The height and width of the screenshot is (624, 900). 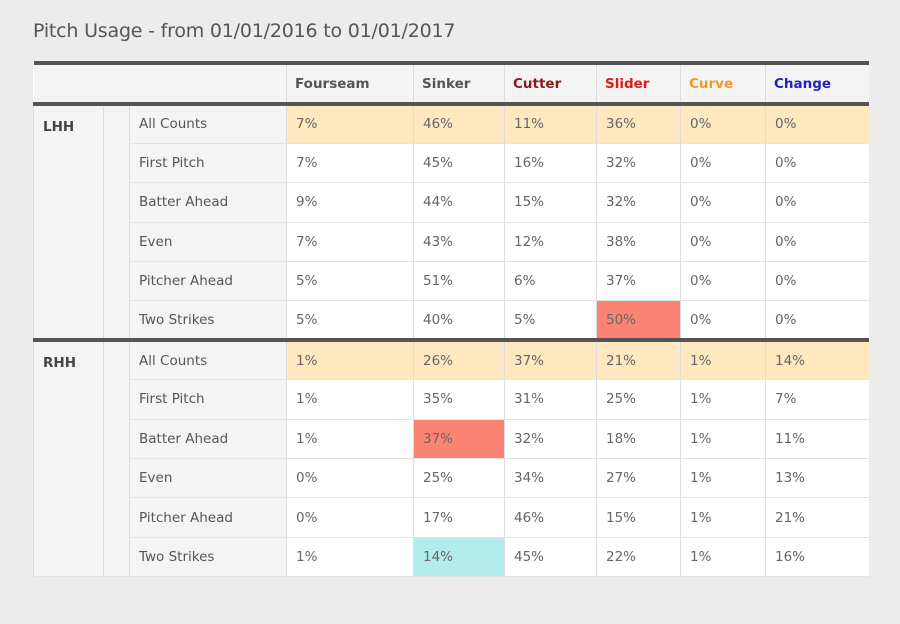 What do you see at coordinates (550, 202) in the screenshot?
I see `value-cell-cutter: 15%` at bounding box center [550, 202].